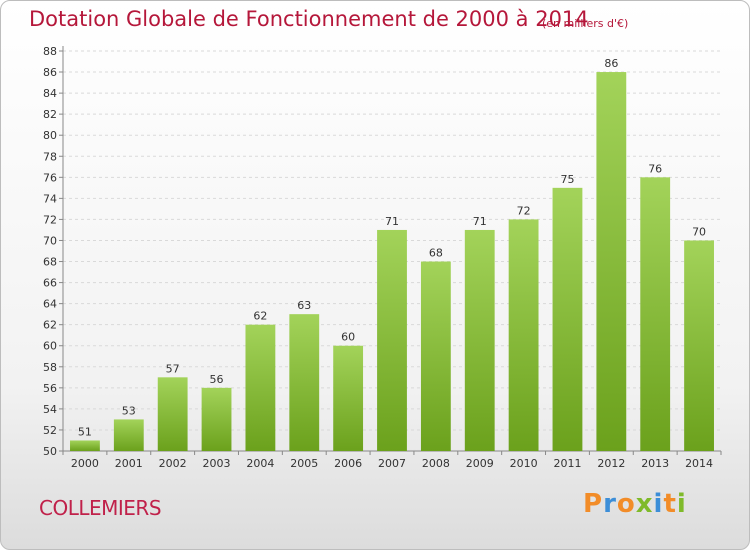 The width and height of the screenshot is (750, 550). I want to click on data-label-2014: 70, so click(699, 231).